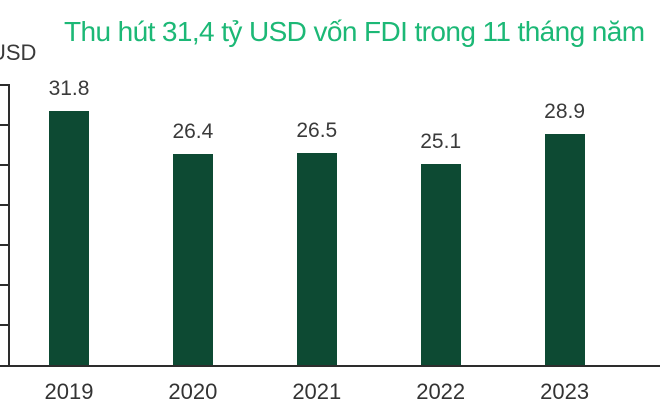  What do you see at coordinates (18, 52) in the screenshot?
I see `y-axis-unit-label: USD` at bounding box center [18, 52].